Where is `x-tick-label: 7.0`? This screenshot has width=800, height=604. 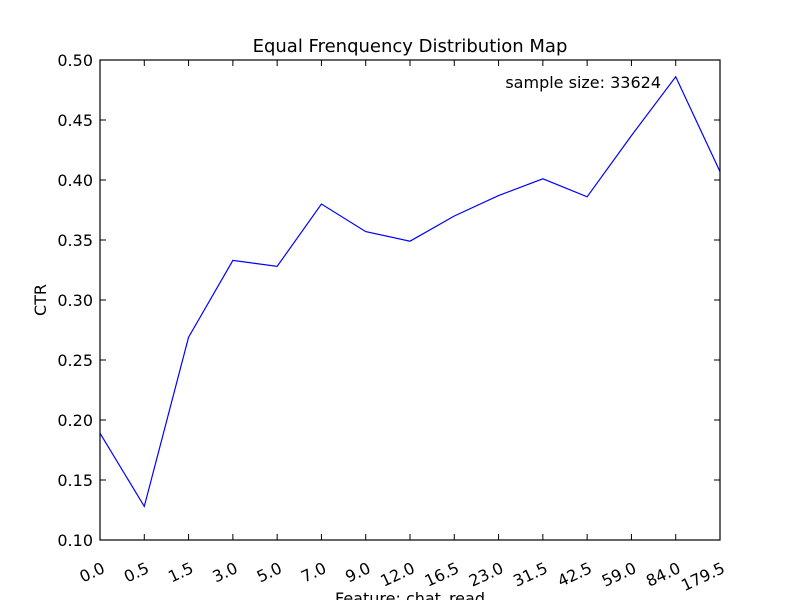
x-tick-label: 7.0 is located at coordinates (313, 572).